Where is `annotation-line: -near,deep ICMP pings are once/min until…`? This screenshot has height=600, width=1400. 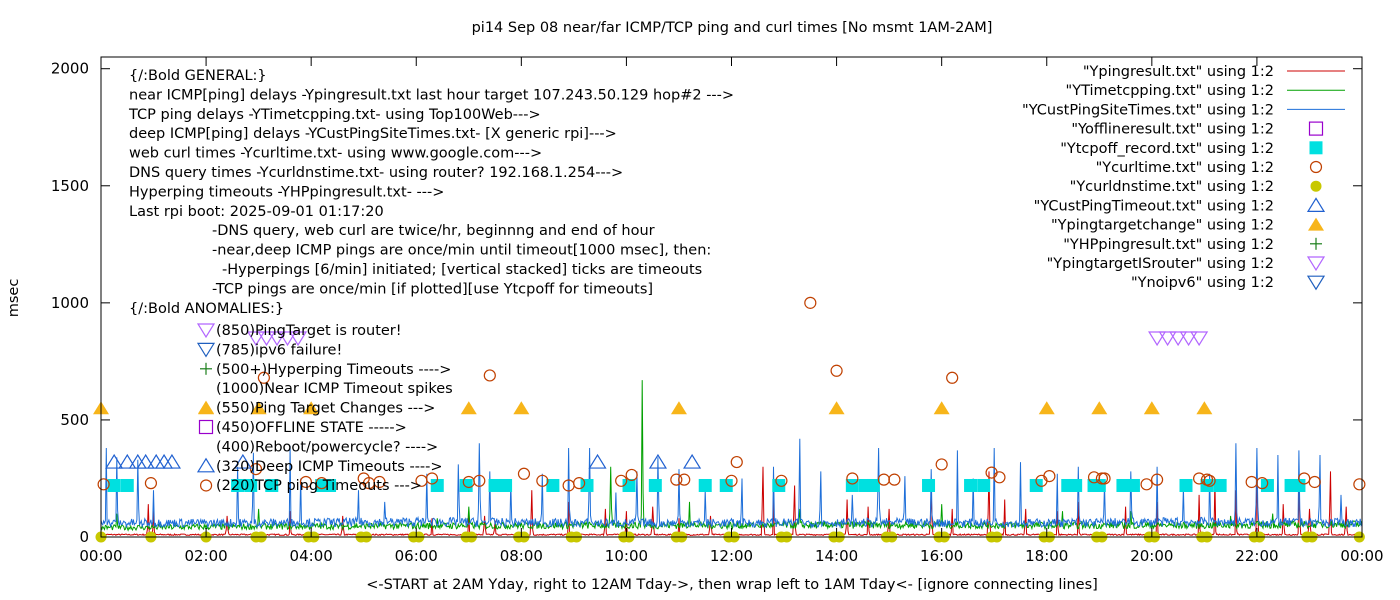 annotation-line: -near,deep ICMP pings are once/min until… is located at coordinates (461, 251).